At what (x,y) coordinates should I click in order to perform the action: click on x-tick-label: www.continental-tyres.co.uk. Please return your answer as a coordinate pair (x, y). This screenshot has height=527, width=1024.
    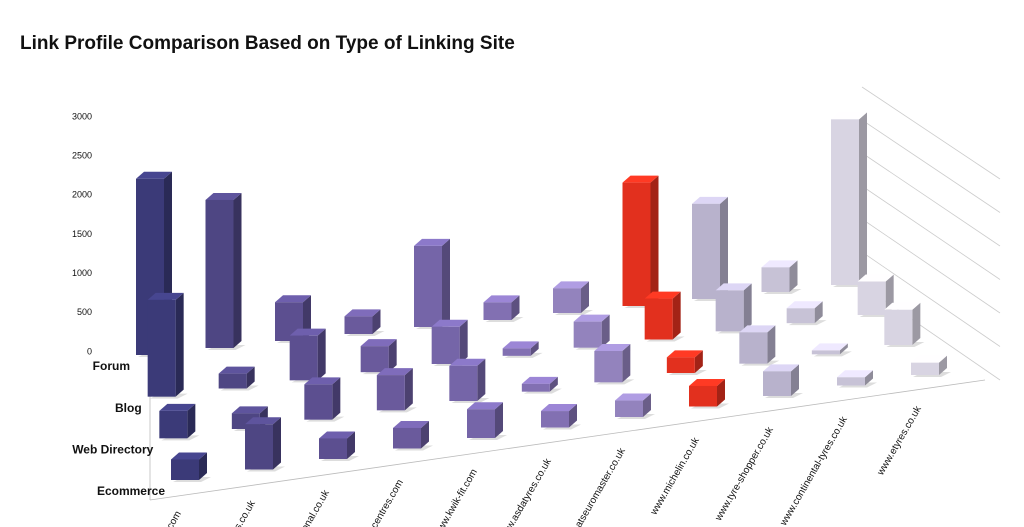
    Looking at the image, I should click on (814, 470).